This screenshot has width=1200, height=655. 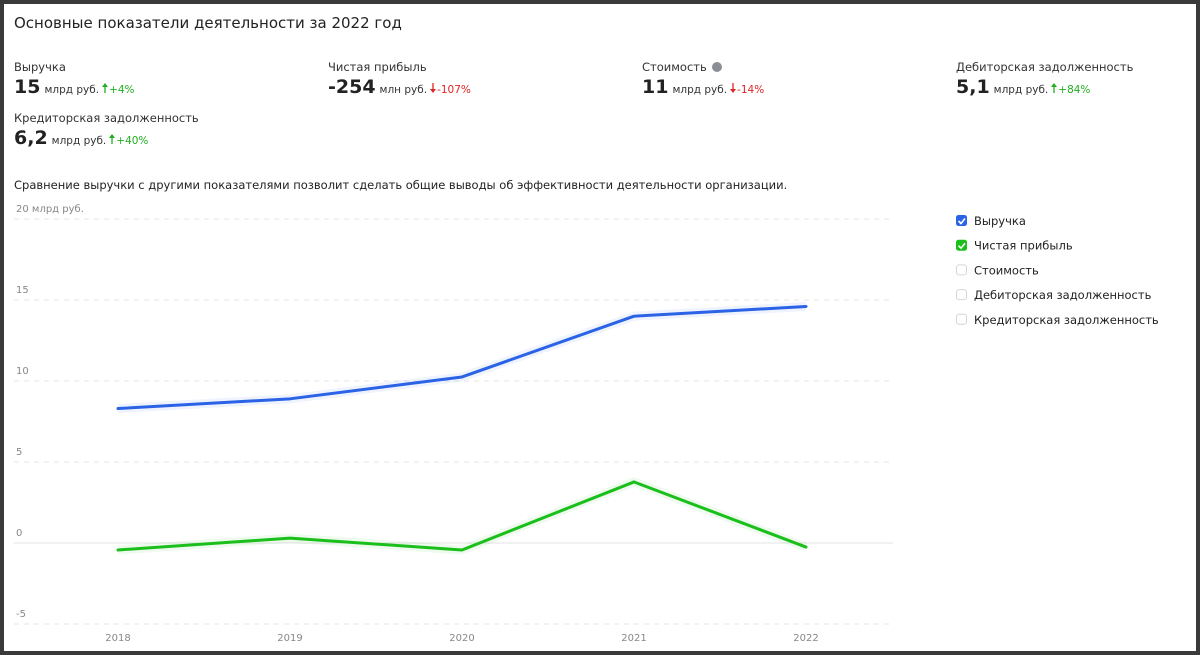 What do you see at coordinates (74, 67) in the screenshot?
I see `metric-label: Выручка` at bounding box center [74, 67].